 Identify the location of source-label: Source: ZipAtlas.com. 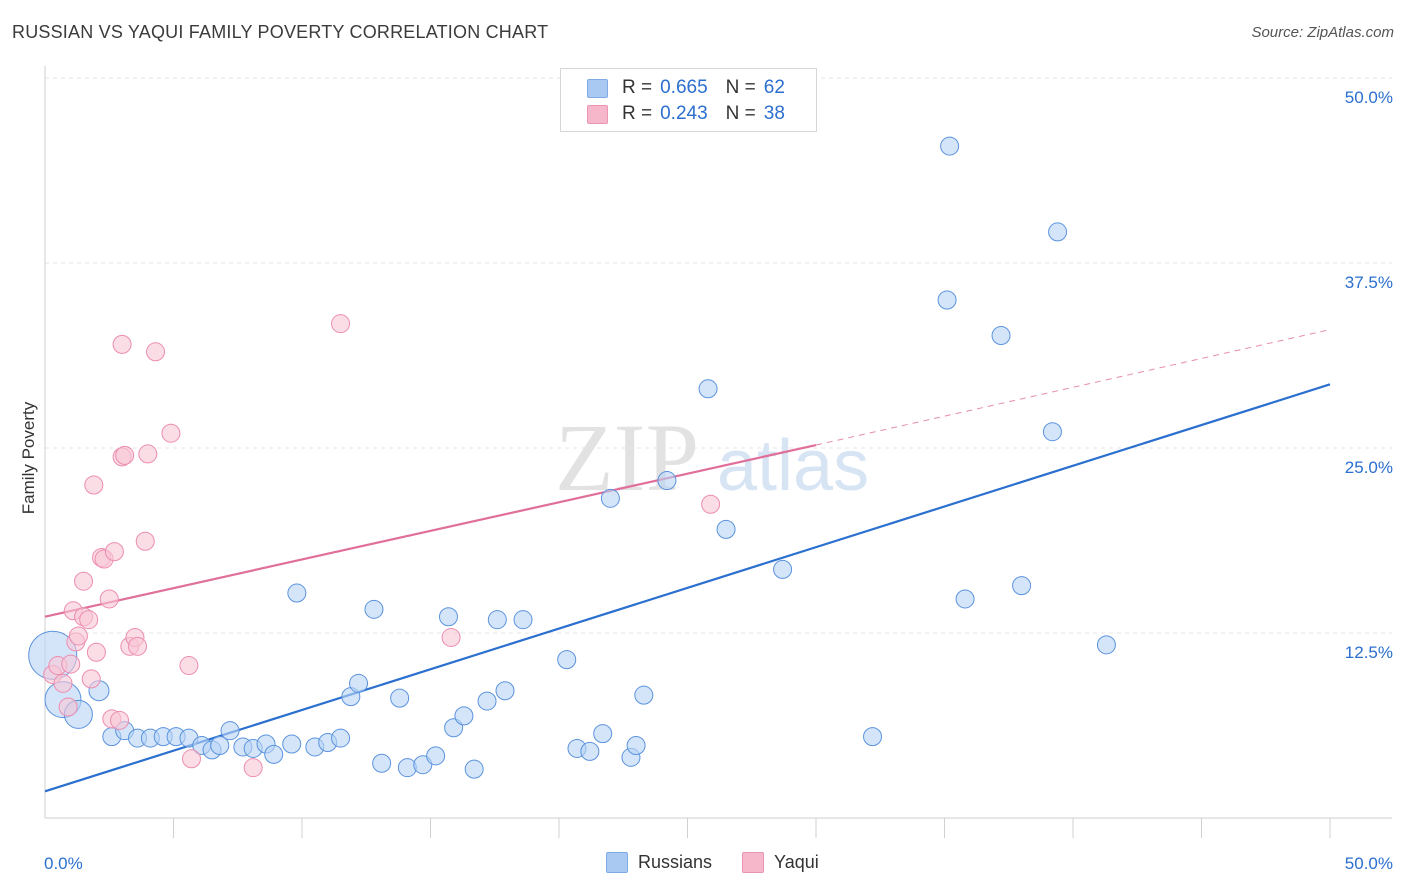
(1322, 32).